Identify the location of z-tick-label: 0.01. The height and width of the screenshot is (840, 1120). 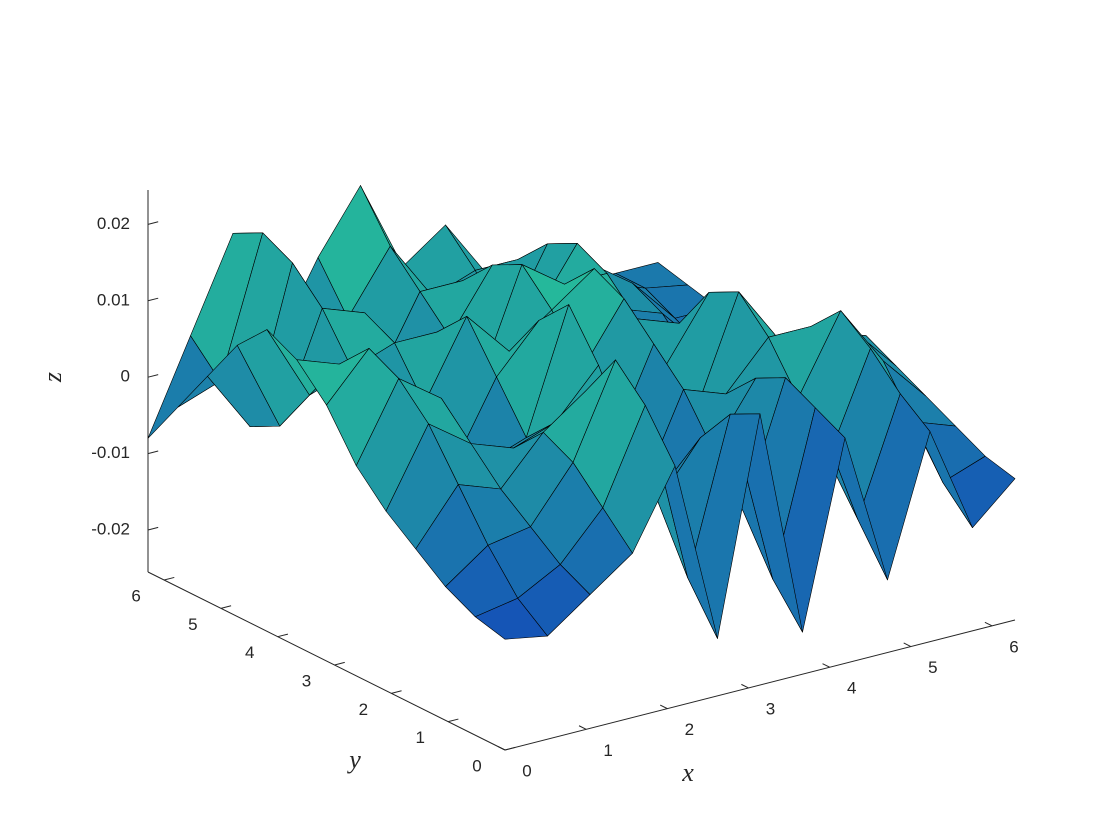
(113, 299).